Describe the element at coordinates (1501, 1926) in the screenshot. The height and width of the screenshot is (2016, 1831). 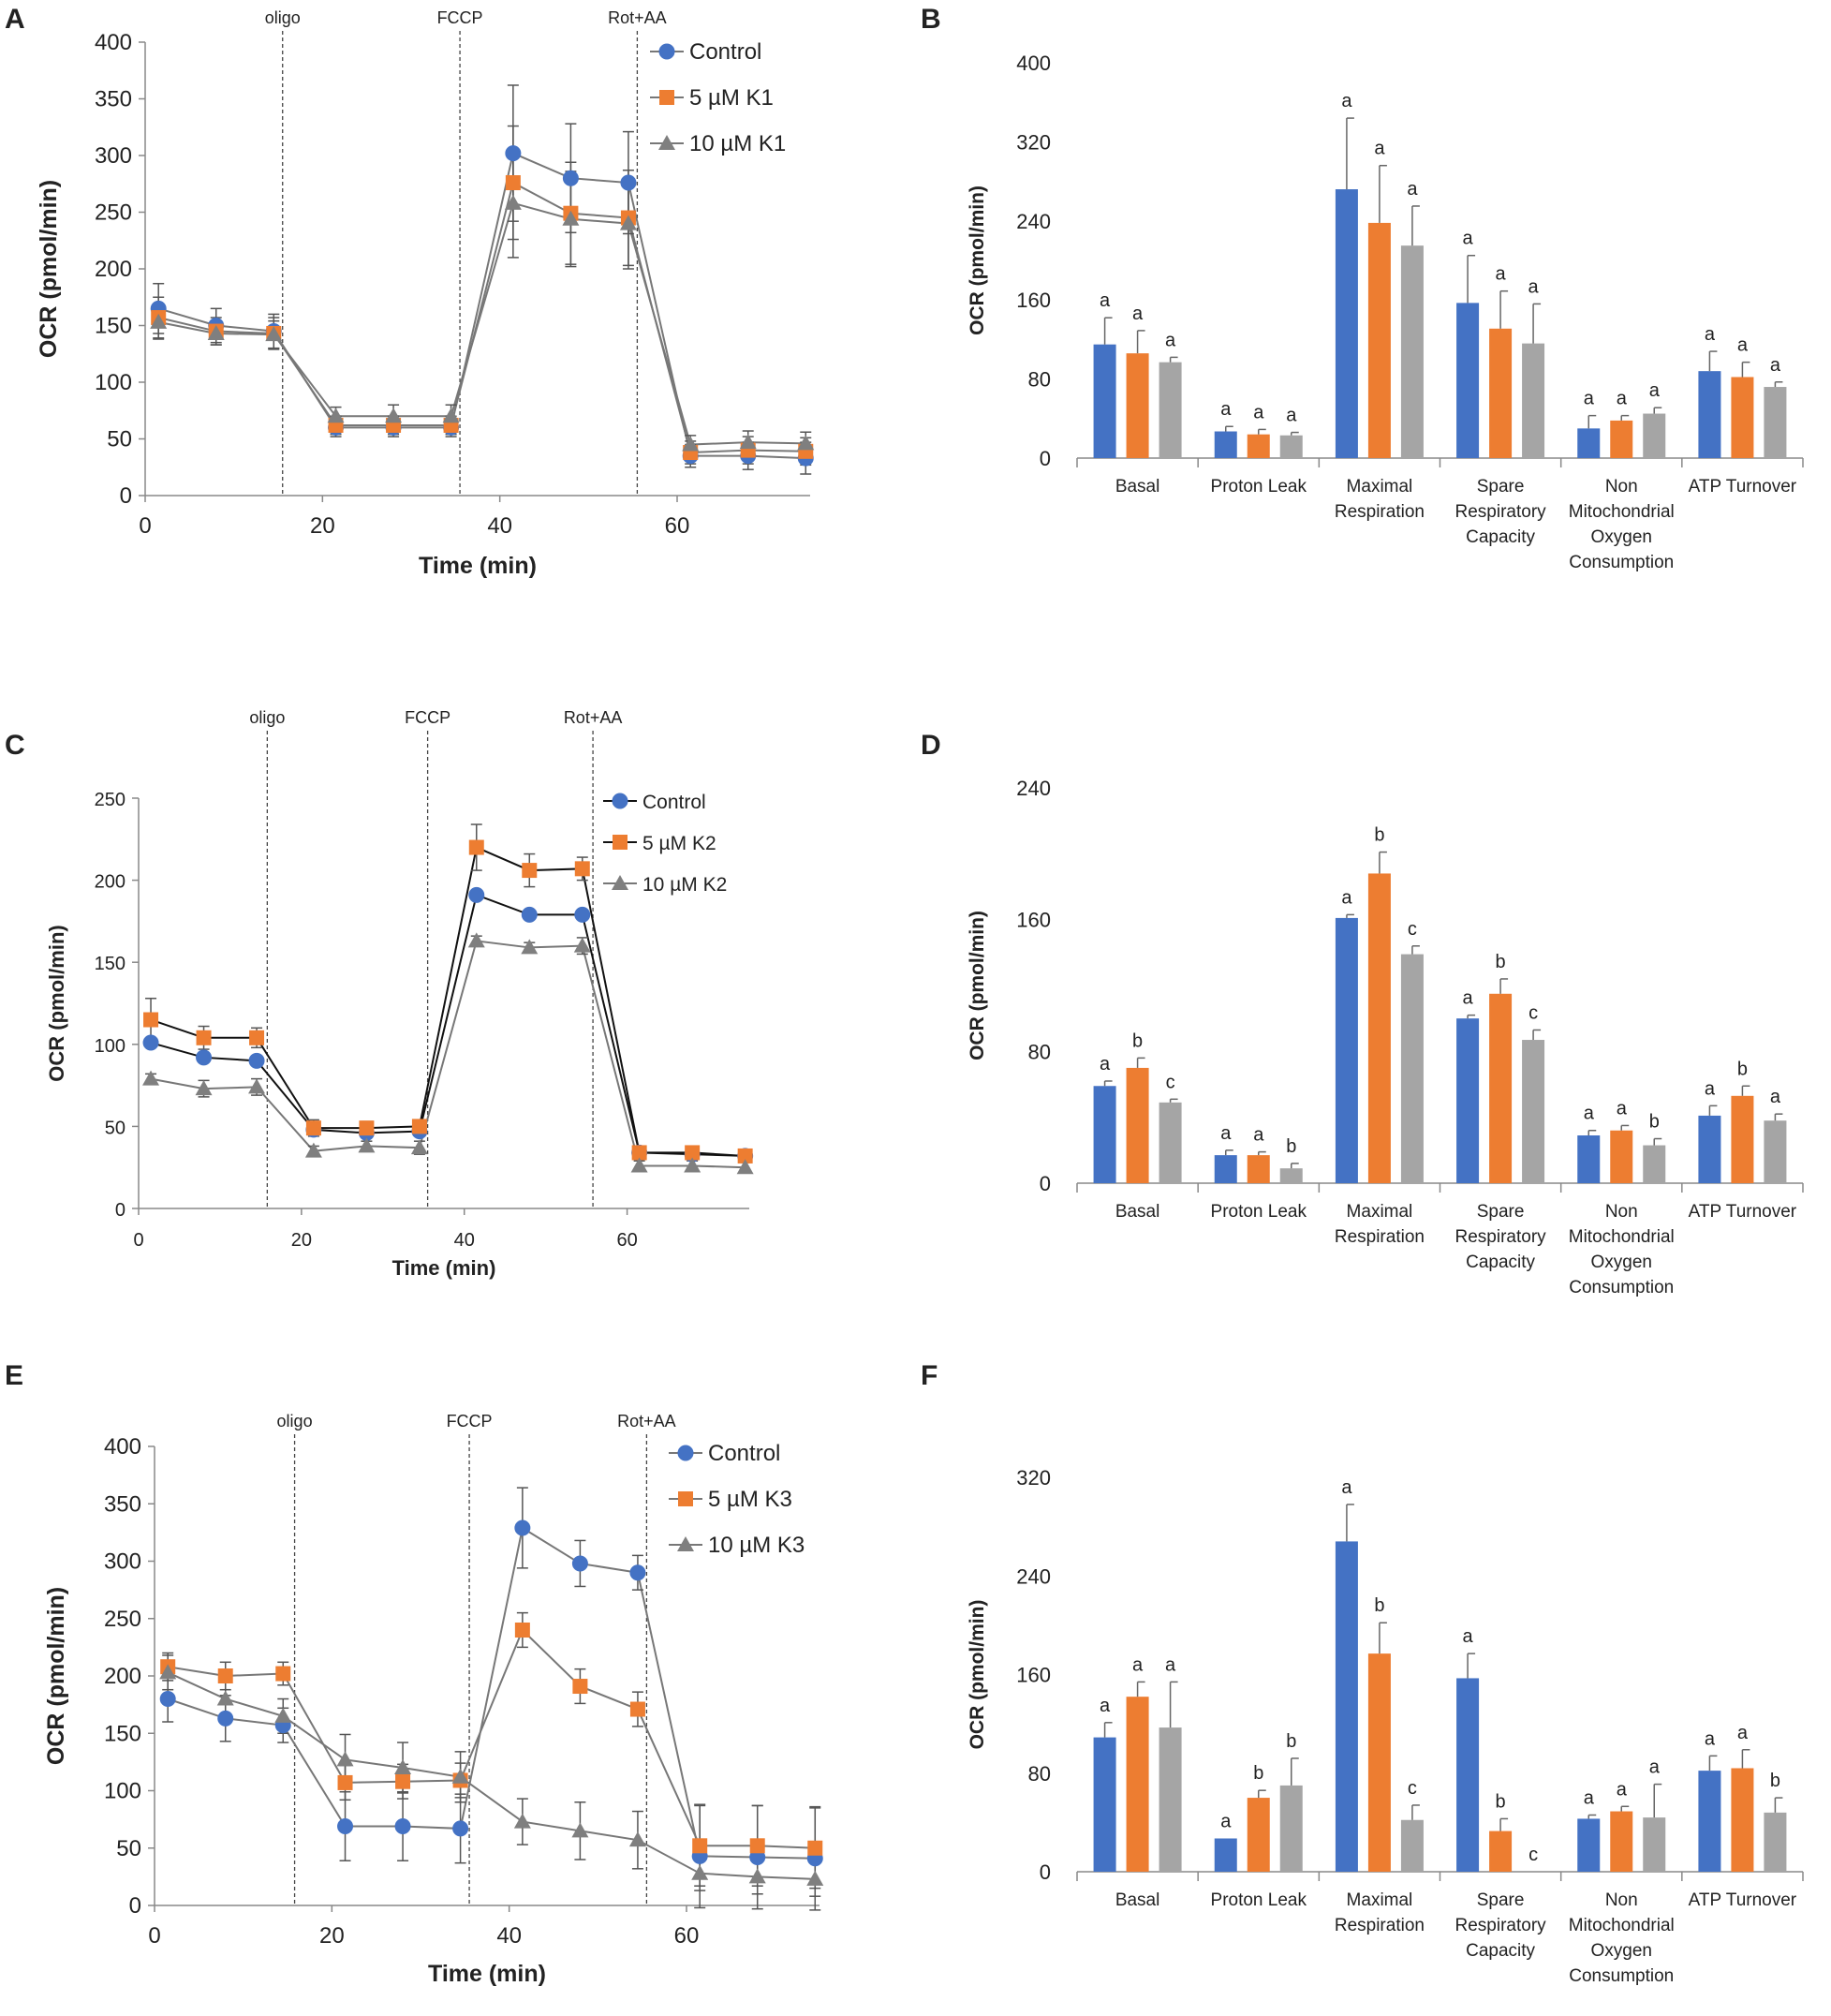
I see `category-label: Respiratory` at that location.